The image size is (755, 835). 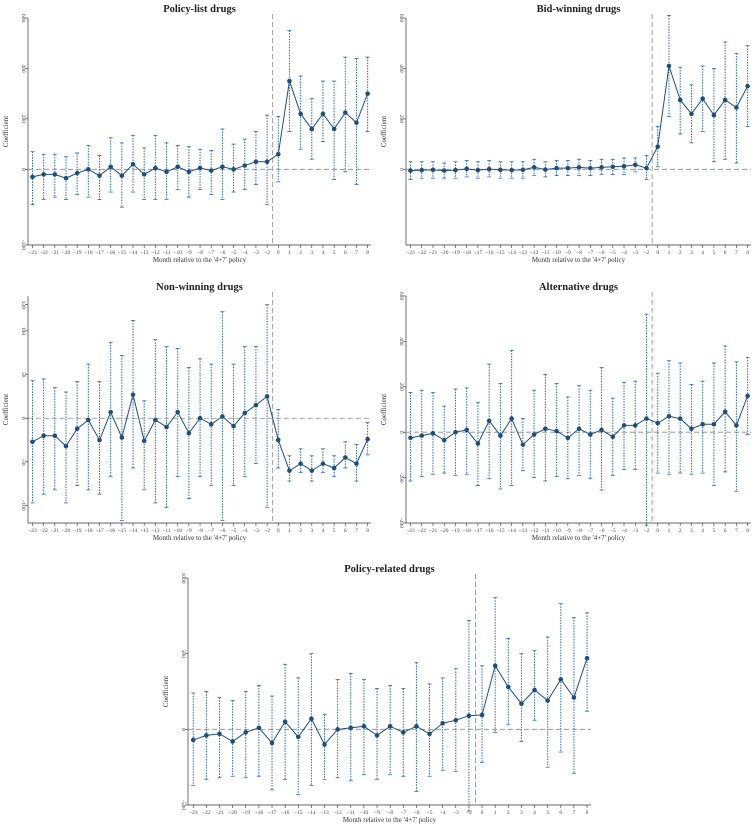 What do you see at coordinates (455, 531) in the screenshot?
I see `x-tick-label: −19` at bounding box center [455, 531].